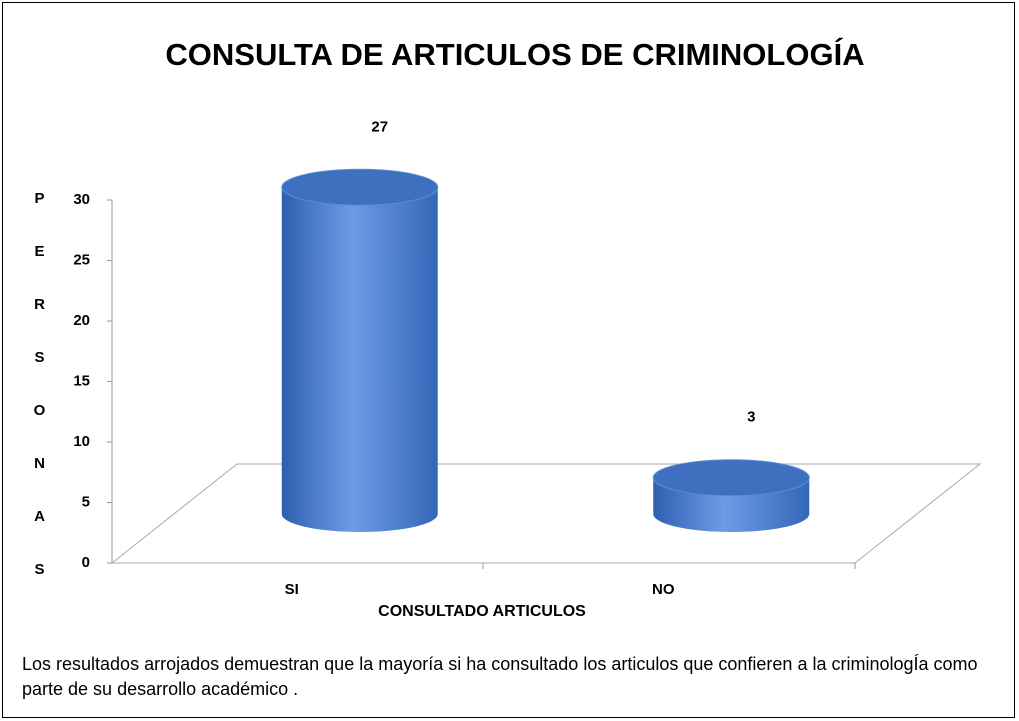 This screenshot has height=721, width=1019. Describe the element at coordinates (39, 402) in the screenshot. I see `y-axis-label: PERSONAS` at that location.